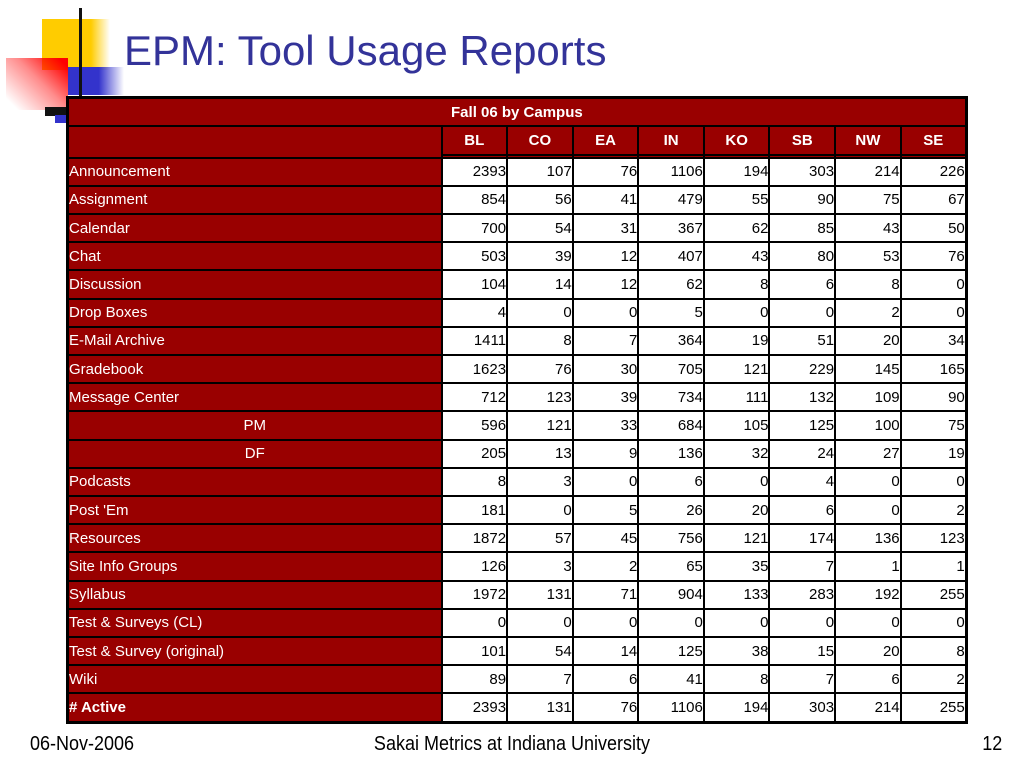 The height and width of the screenshot is (768, 1024). Describe the element at coordinates (517, 112) in the screenshot. I see `table-title-row: Fall 06 by Campus` at that location.